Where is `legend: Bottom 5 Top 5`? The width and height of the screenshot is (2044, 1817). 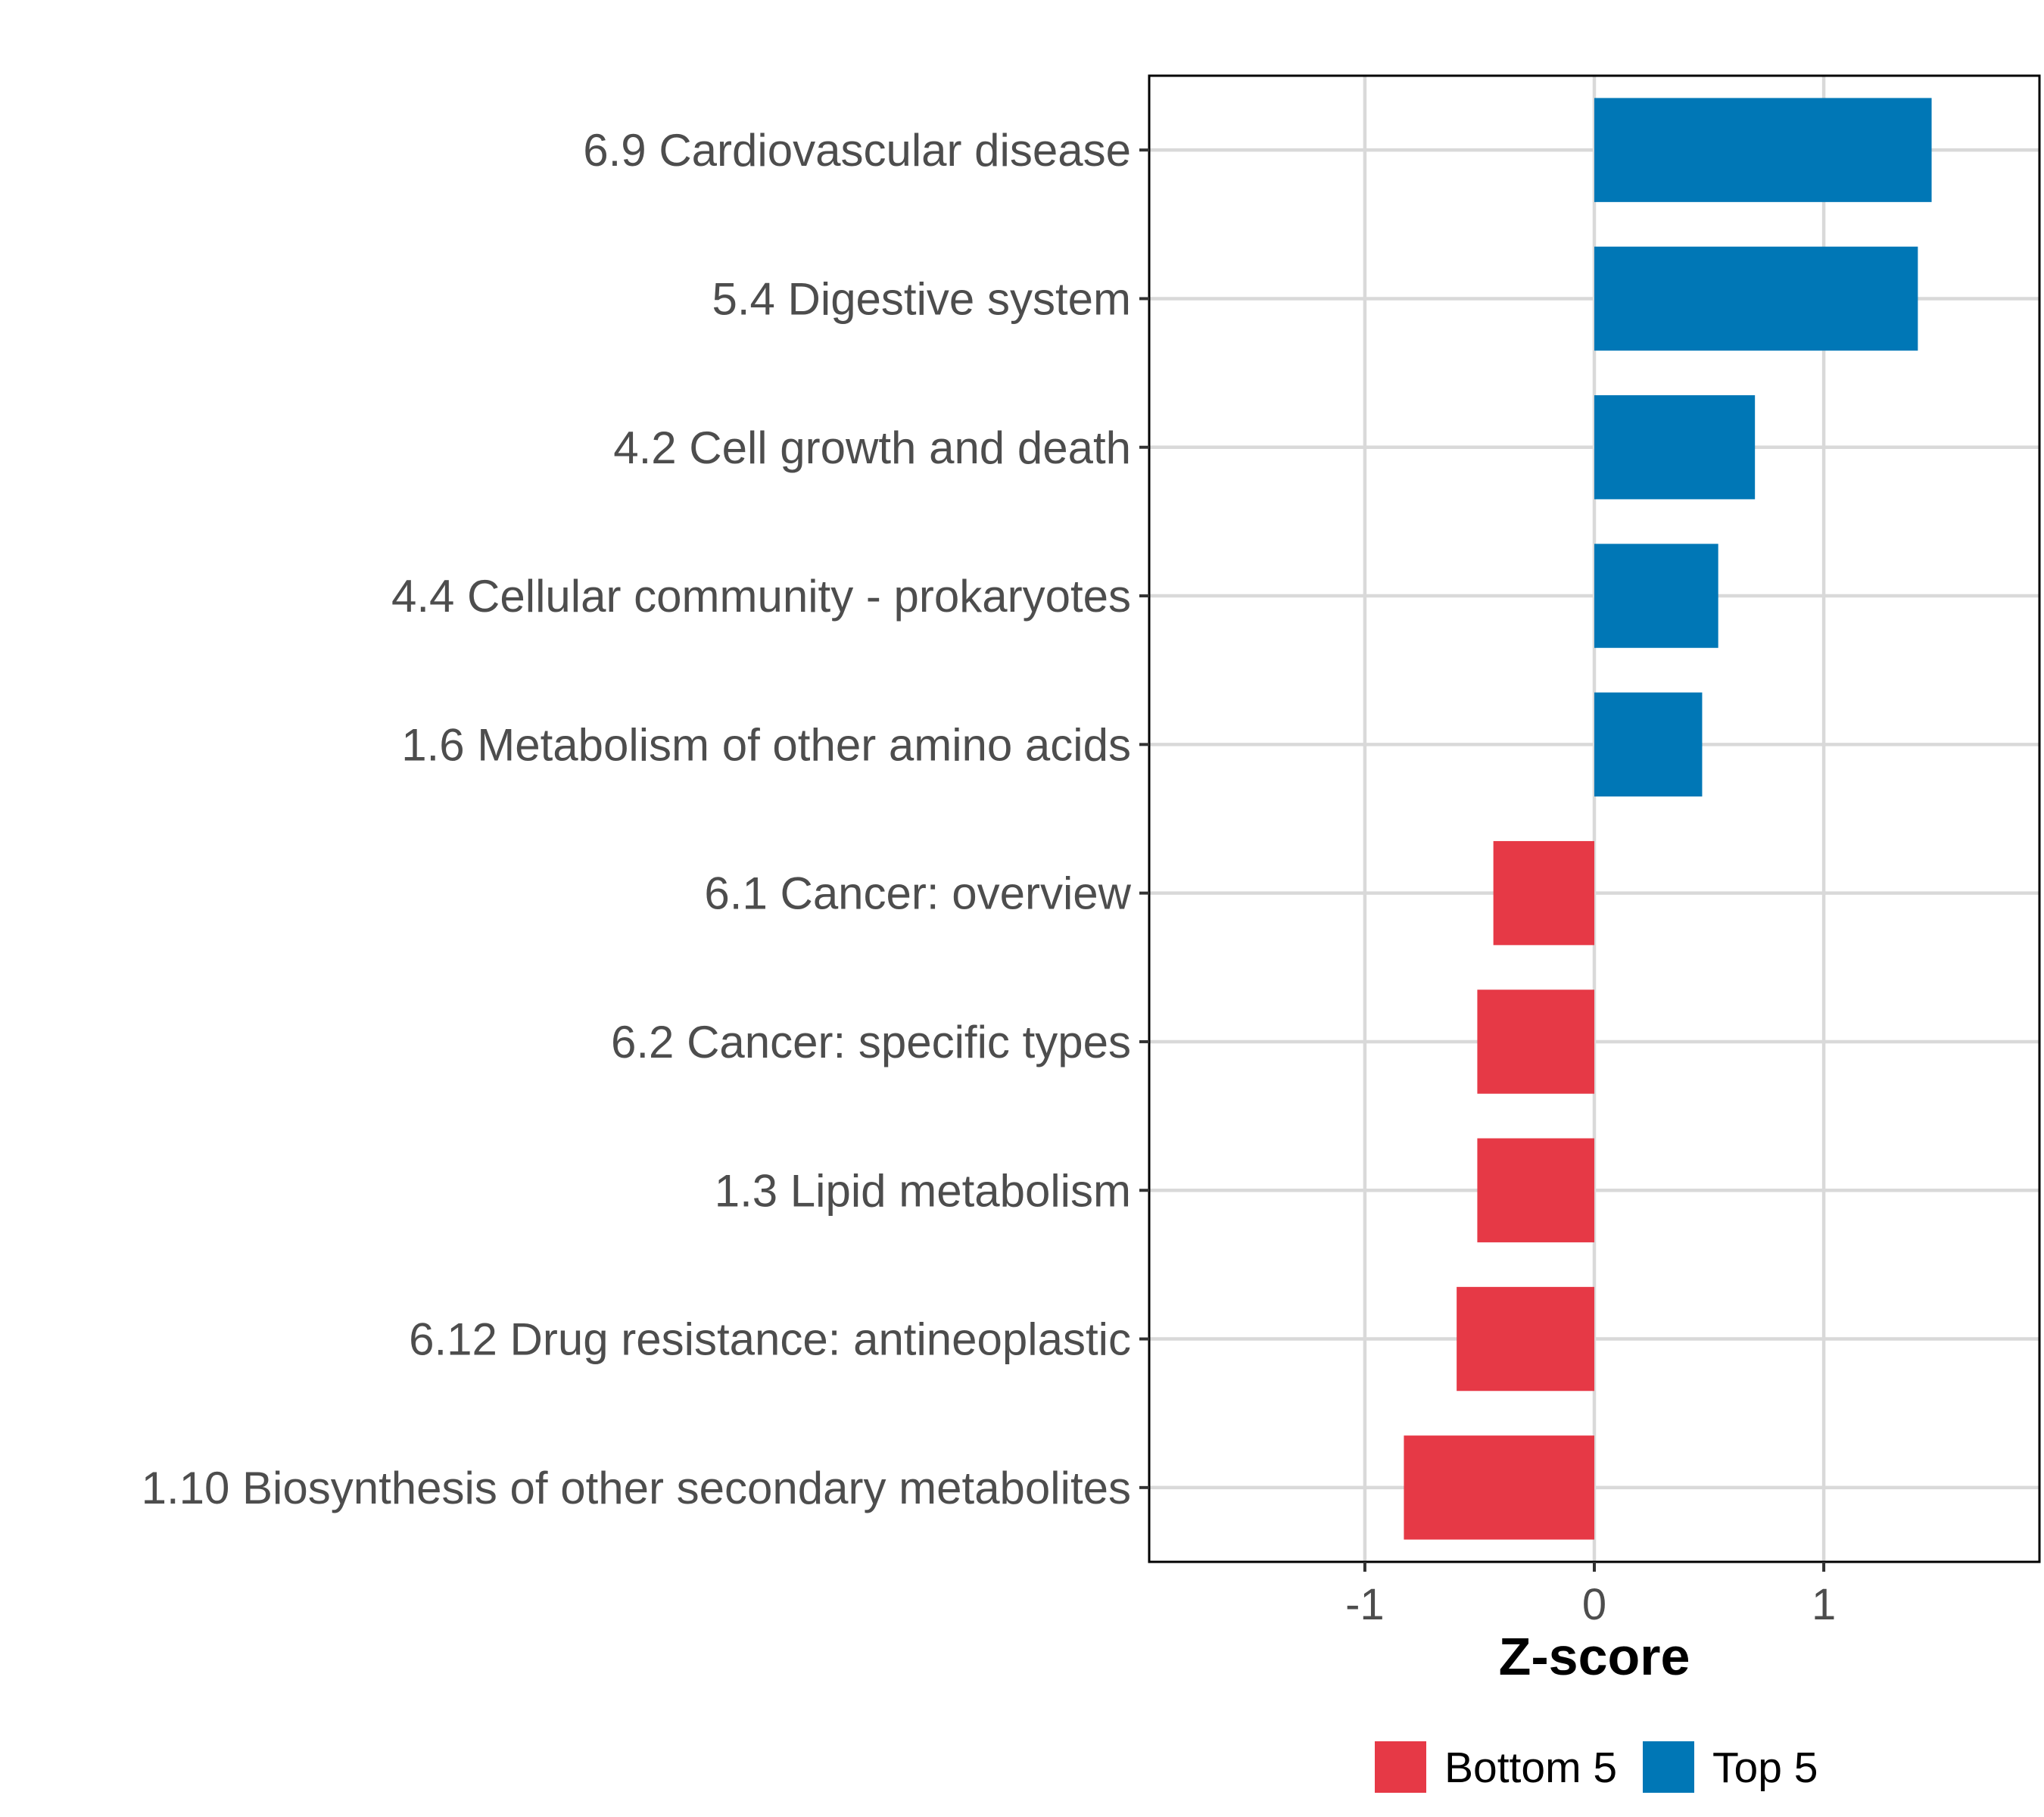 legend: Bottom 5 Top 5 is located at coordinates (1596, 1767).